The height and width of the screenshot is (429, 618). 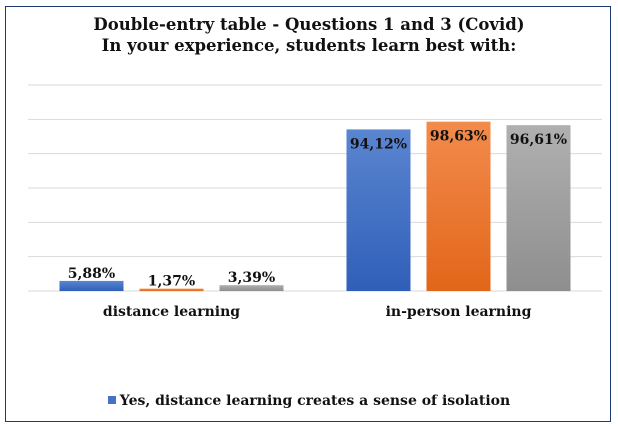 What do you see at coordinates (171, 282) in the screenshot?
I see `data-label: 1,37%` at bounding box center [171, 282].